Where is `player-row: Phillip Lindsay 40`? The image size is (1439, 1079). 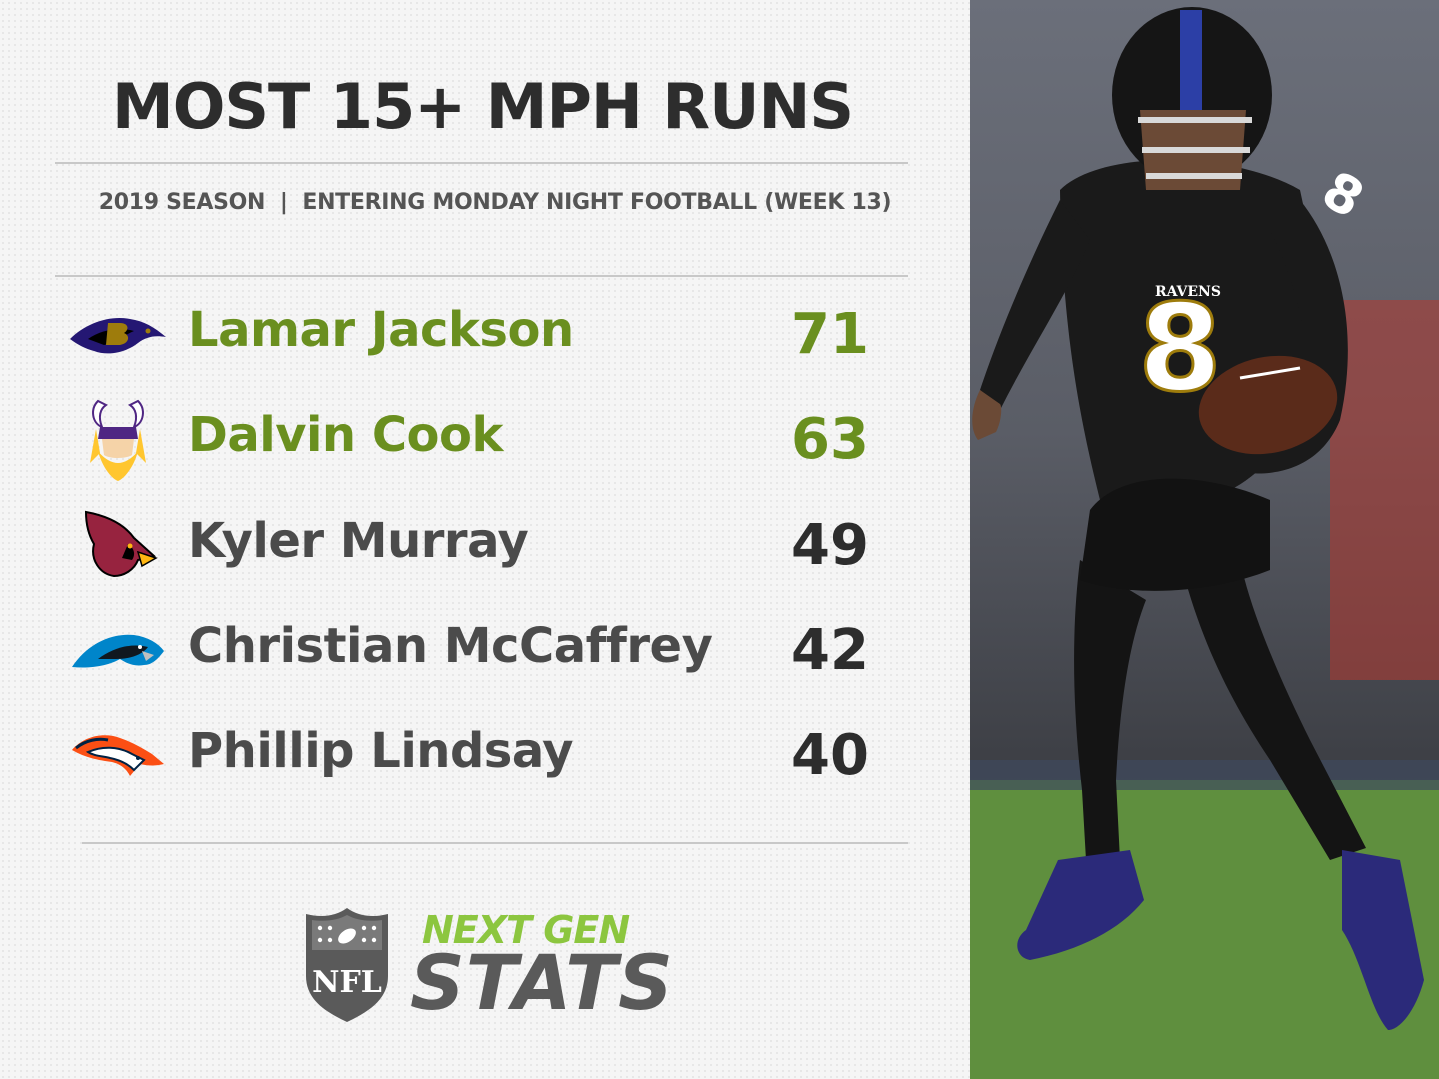 player-row: Phillip Lindsay 40 is located at coordinates (480, 754).